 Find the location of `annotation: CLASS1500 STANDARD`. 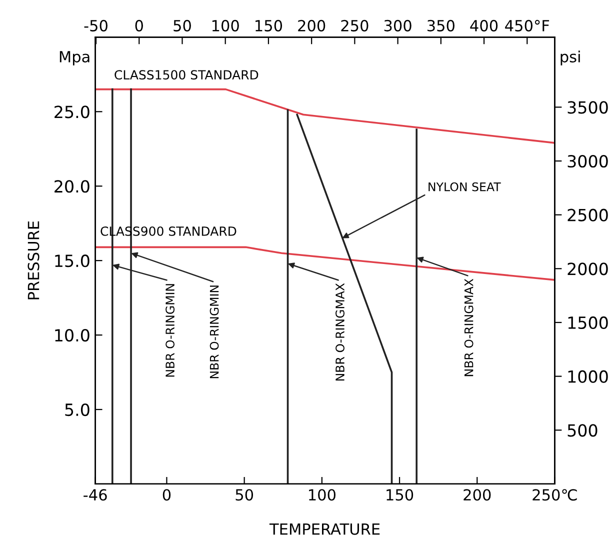

annotation: CLASS1500 STANDARD is located at coordinates (186, 75).